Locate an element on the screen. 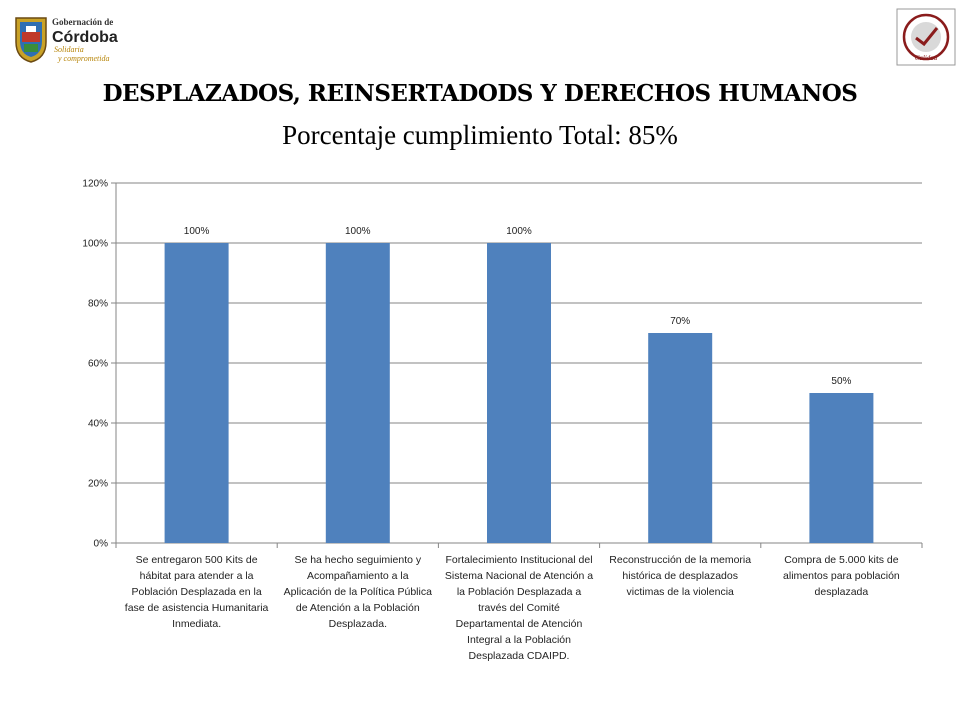 The image size is (960, 720). seal-text: Calidad is located at coordinates (926, 58).